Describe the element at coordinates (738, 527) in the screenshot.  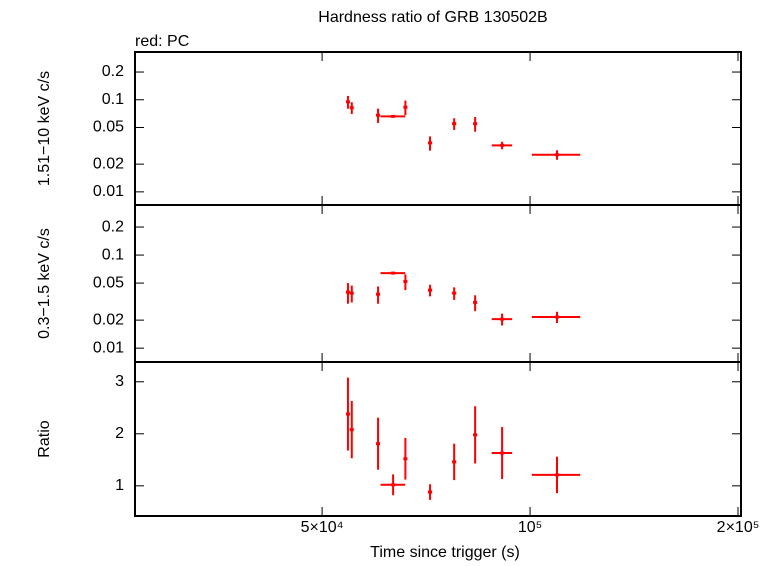
I see `x-tick-label: 2×10⁵` at that location.